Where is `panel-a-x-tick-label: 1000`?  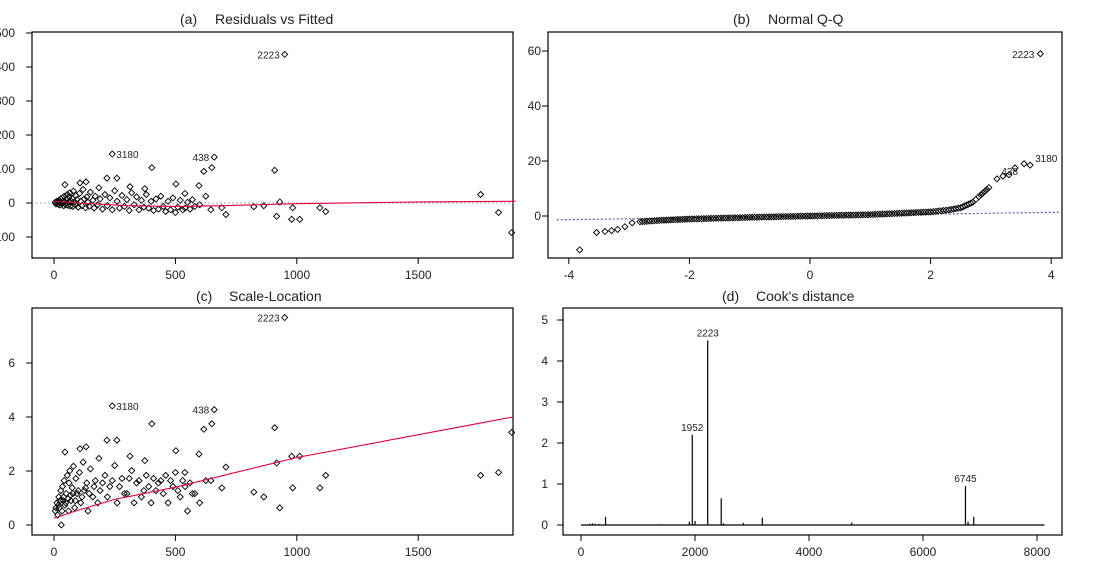 panel-a-x-tick-label: 1000 is located at coordinates (296, 275).